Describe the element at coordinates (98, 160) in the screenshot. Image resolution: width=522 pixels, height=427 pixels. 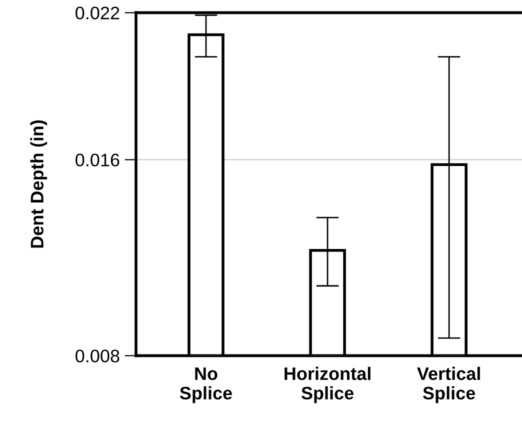
I see `y-tick-label: 0.016` at that location.